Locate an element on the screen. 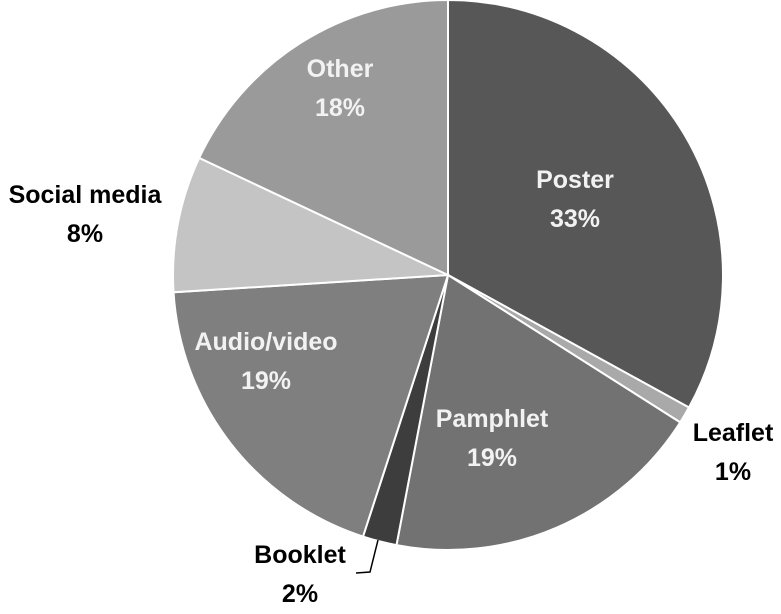  slice-label-social-media: Social media 8% is located at coordinates (86, 214).